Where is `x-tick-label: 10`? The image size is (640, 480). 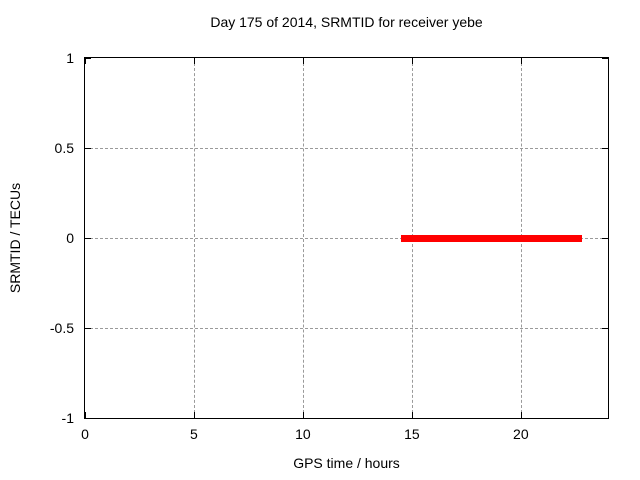 x-tick-label: 10 is located at coordinates (303, 434).